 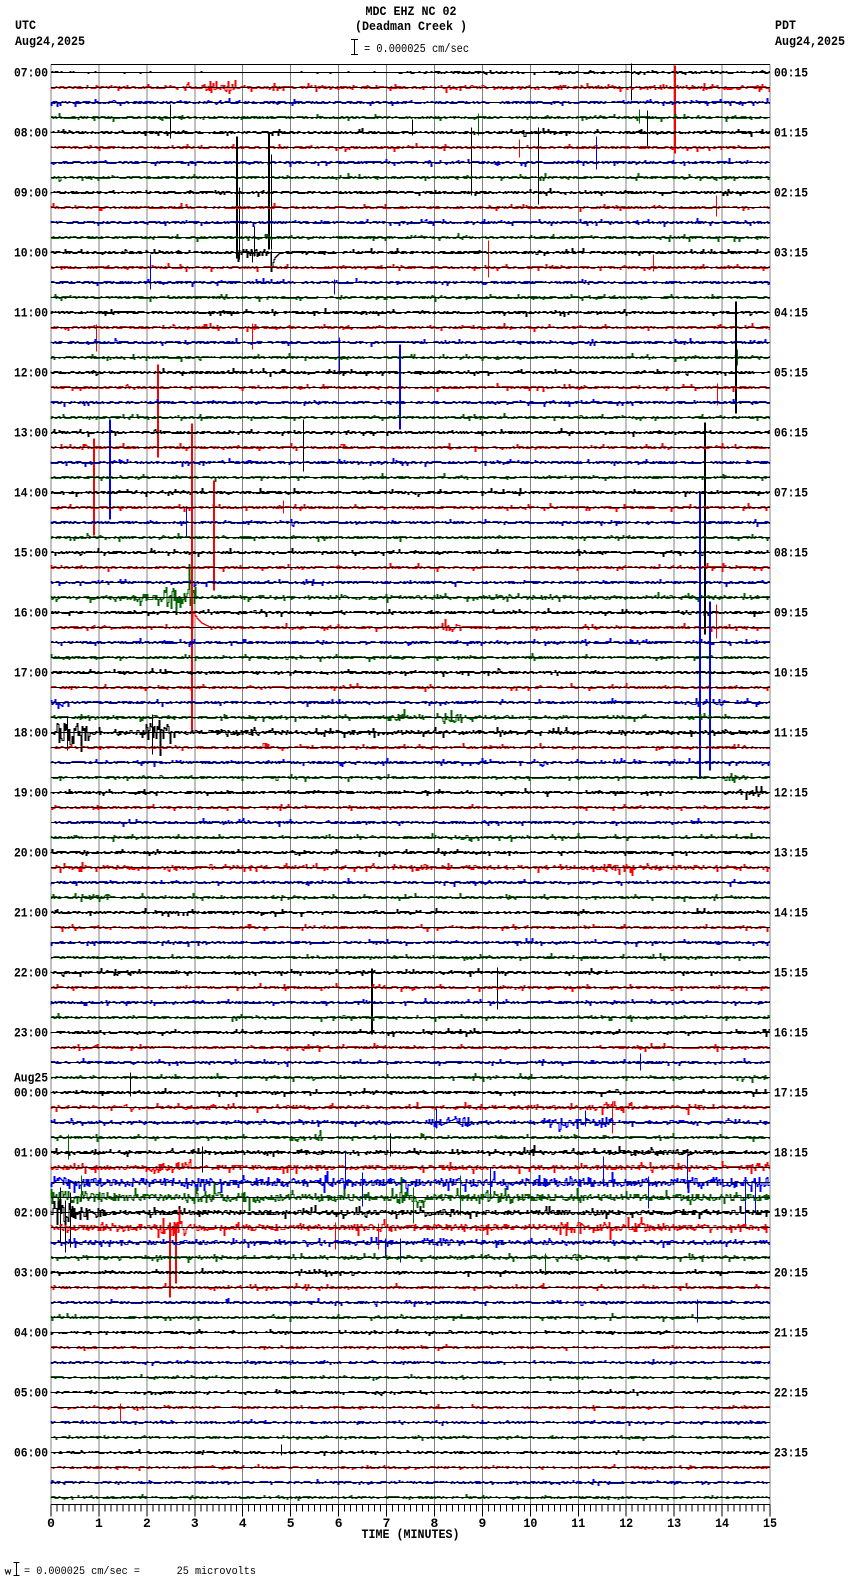 I want to click on svg-text: 21:15, so click(x=791, y=1333).